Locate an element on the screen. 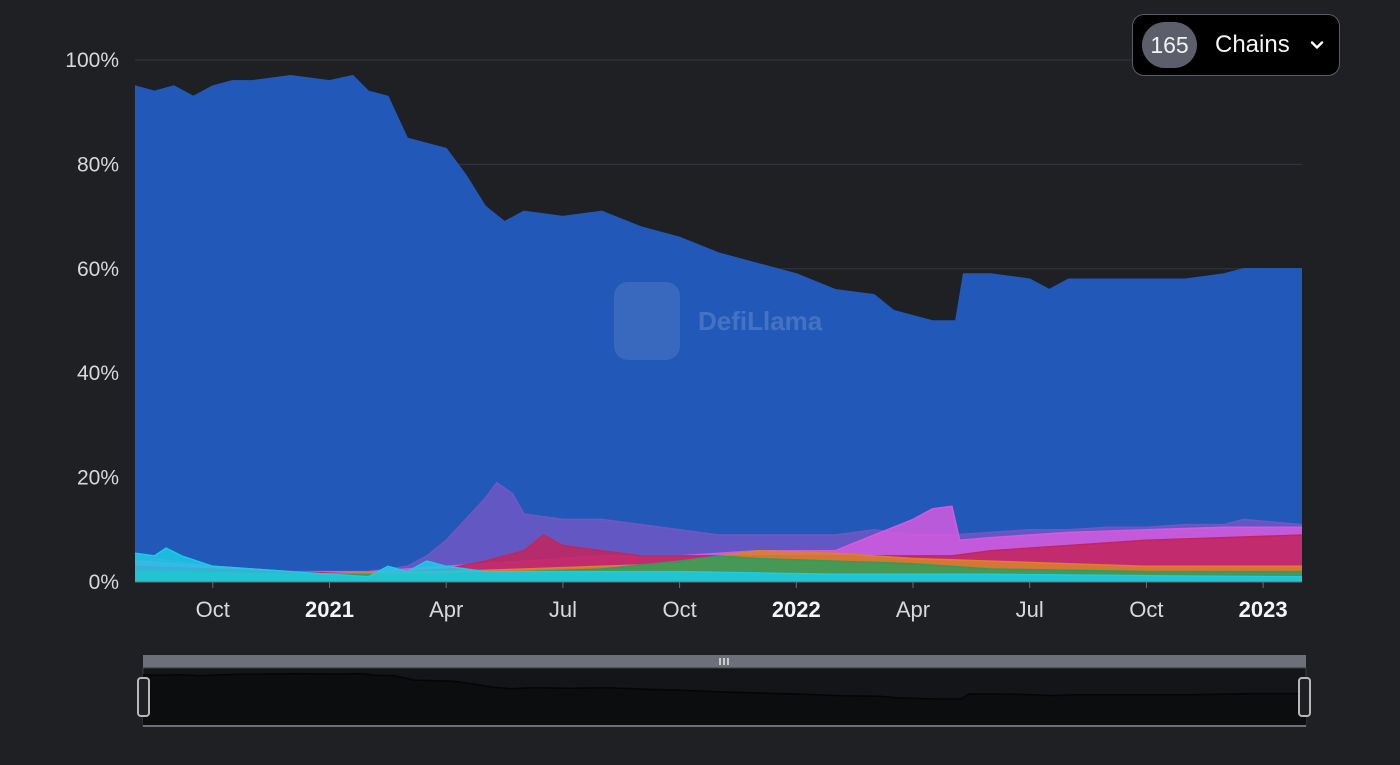 The height and width of the screenshot is (765, 1400). y-tick-label: 20% is located at coordinates (98, 478).